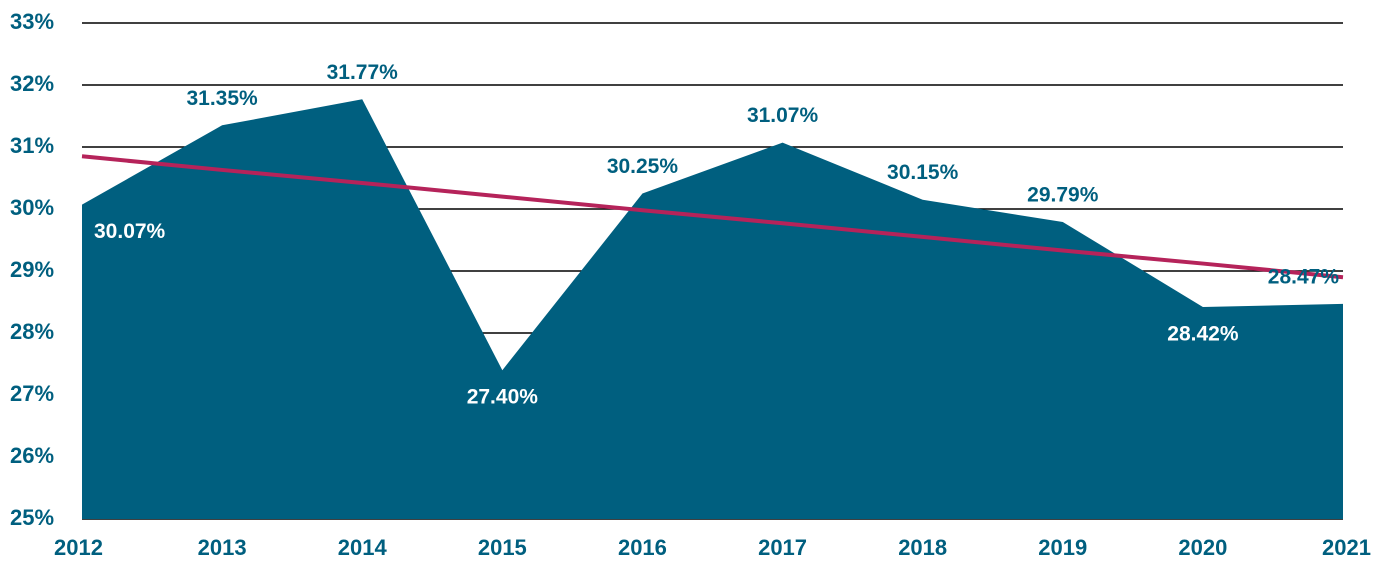  What do you see at coordinates (32, 145) in the screenshot?
I see `y-tick-label: 31%` at bounding box center [32, 145].